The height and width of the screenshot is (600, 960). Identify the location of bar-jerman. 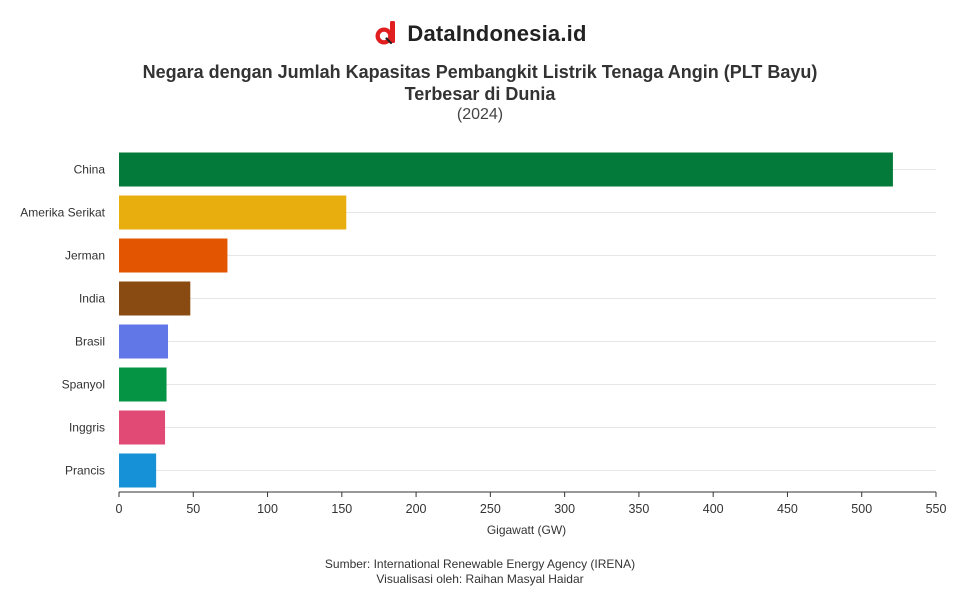
(173, 255).